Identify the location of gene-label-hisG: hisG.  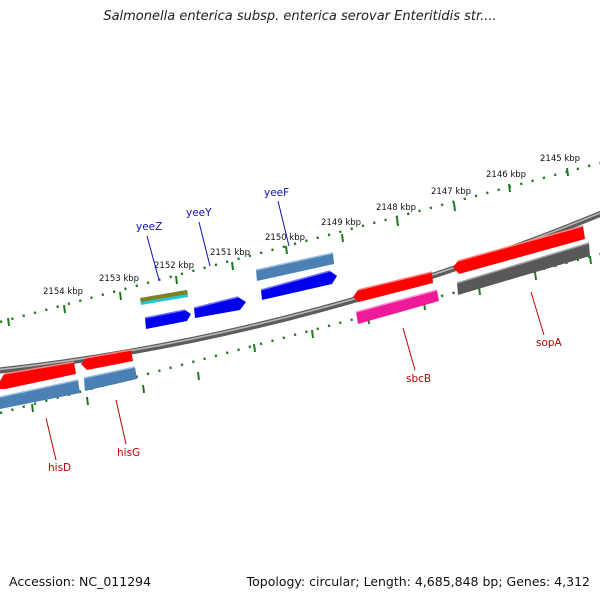
(128, 453).